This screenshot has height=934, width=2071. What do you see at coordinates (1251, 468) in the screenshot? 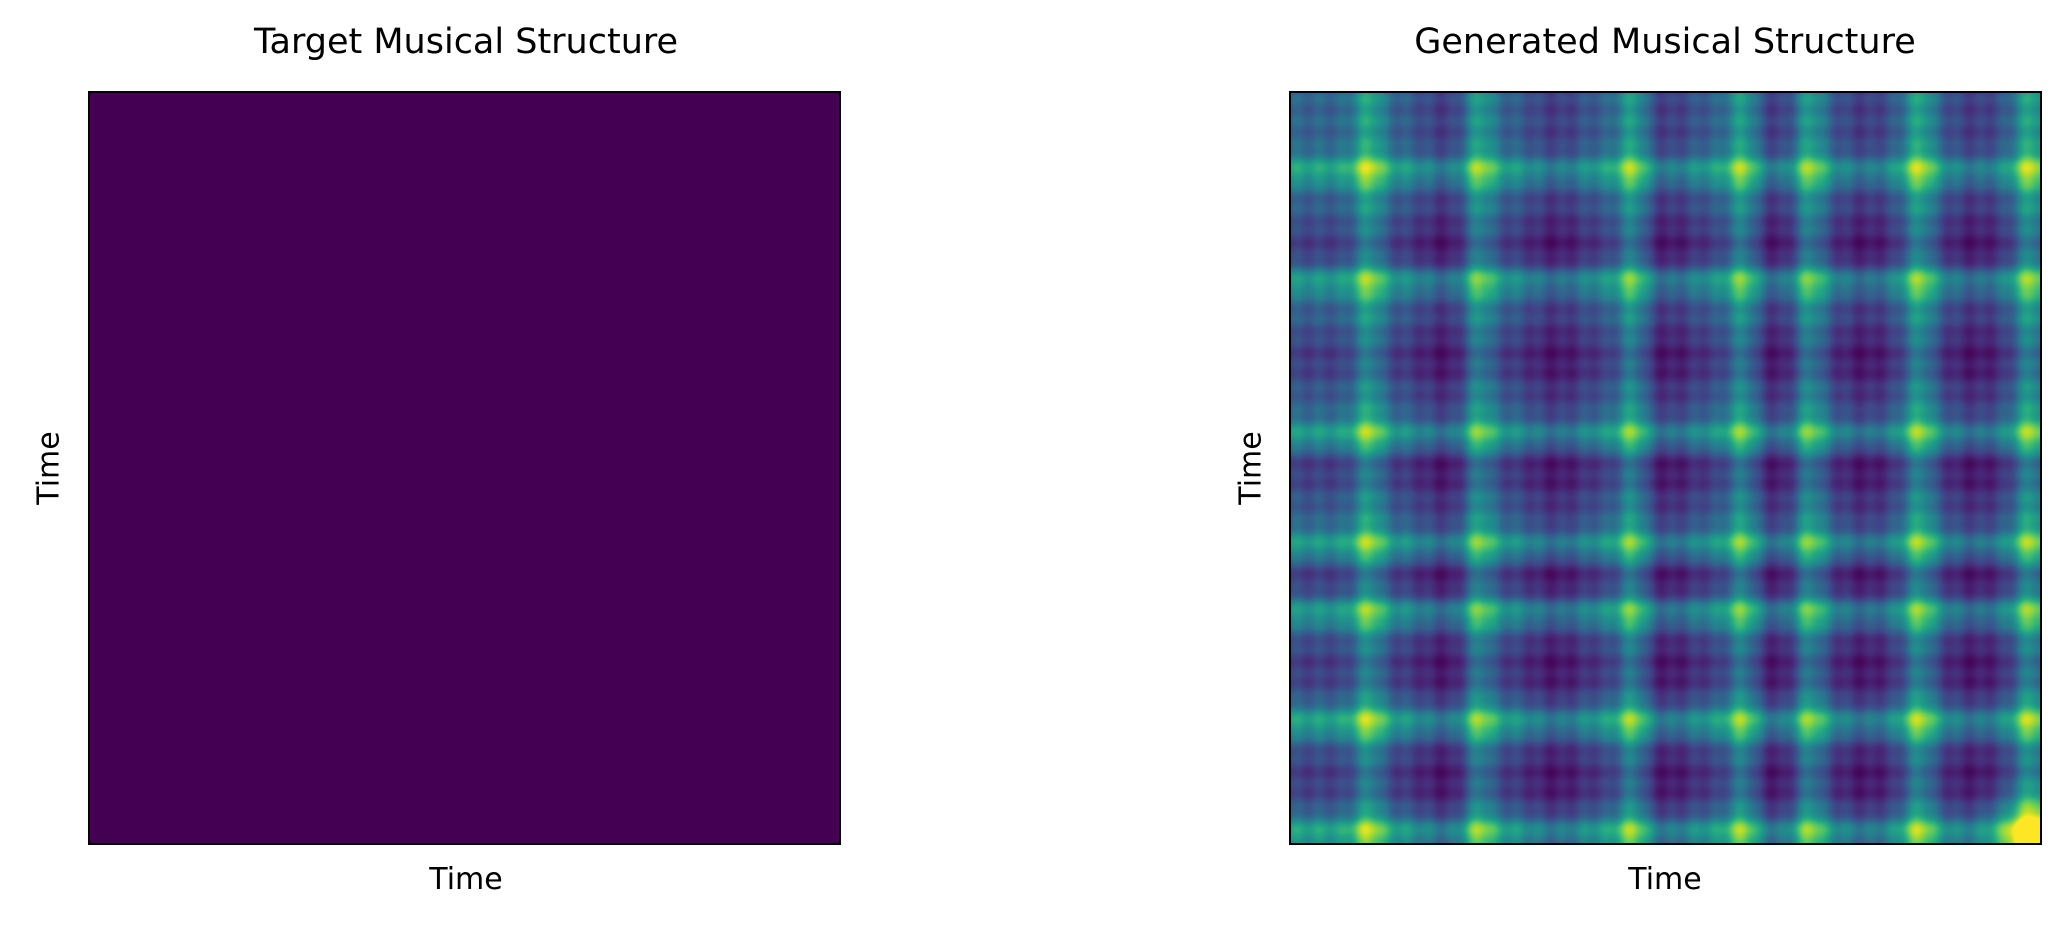
I see `generated-y-axis-label: Time` at bounding box center [1251, 468].